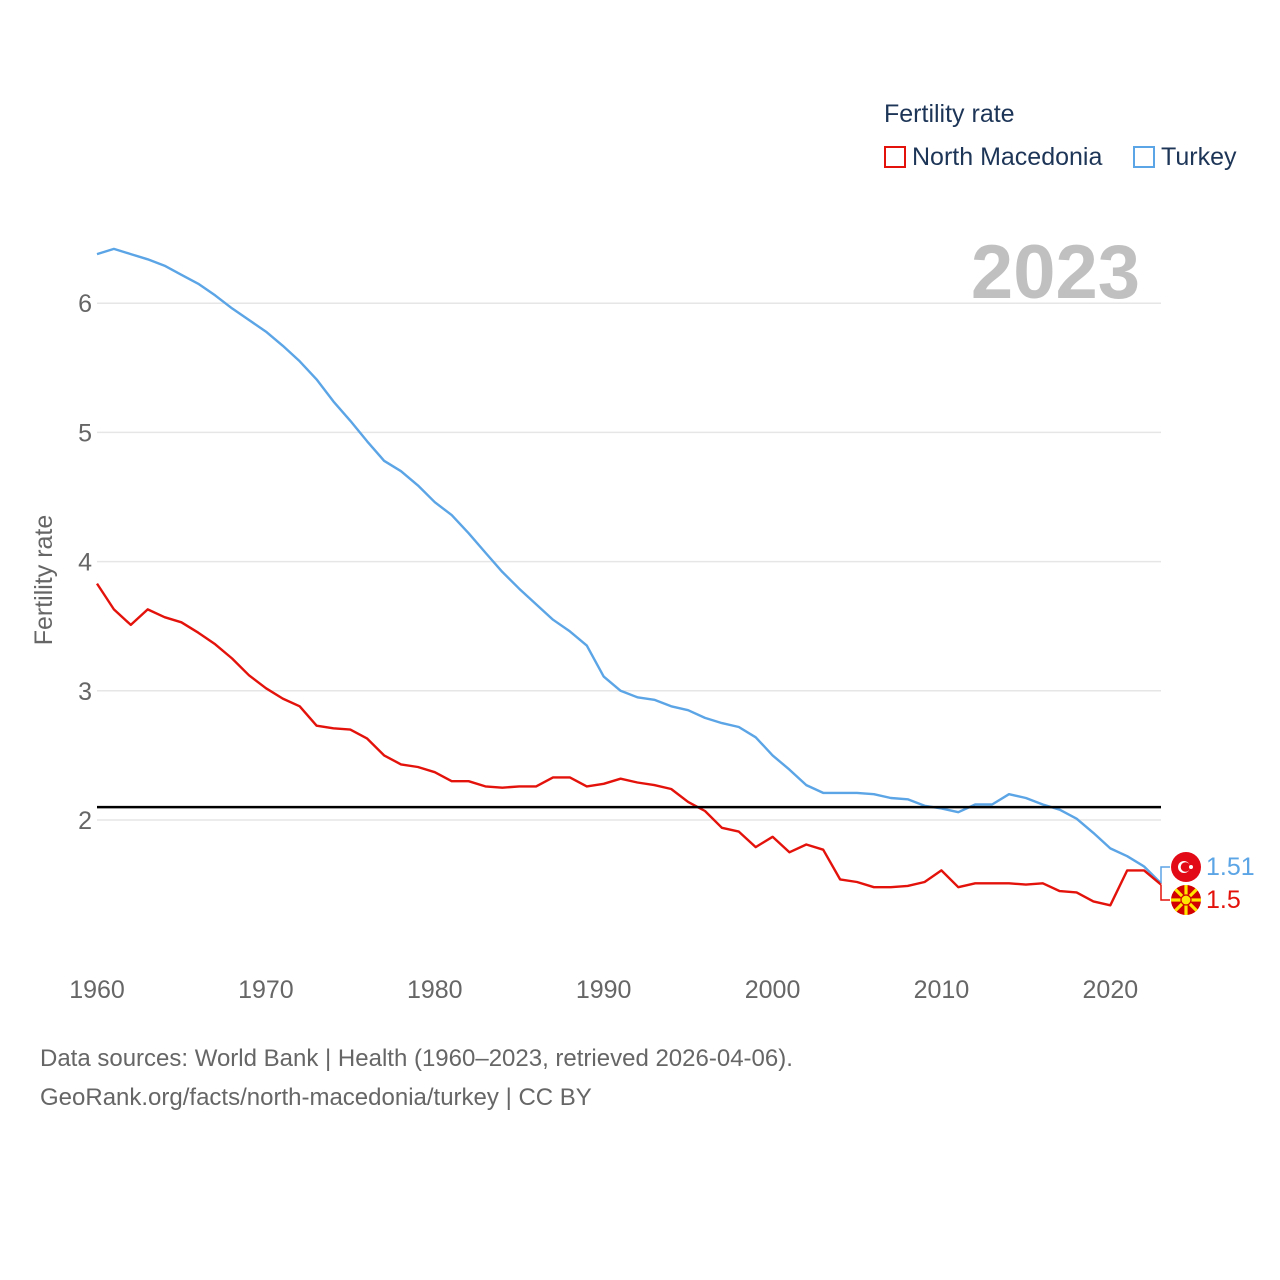  Describe the element at coordinates (895, 157) in the screenshot. I see `legend-swatch-north-macedonia` at that location.